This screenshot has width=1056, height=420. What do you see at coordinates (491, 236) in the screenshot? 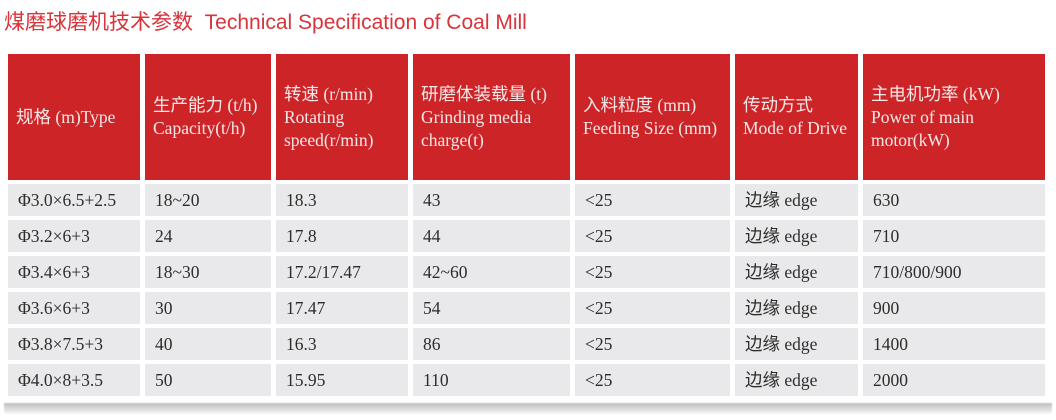
I see `cell-media: 44` at bounding box center [491, 236].